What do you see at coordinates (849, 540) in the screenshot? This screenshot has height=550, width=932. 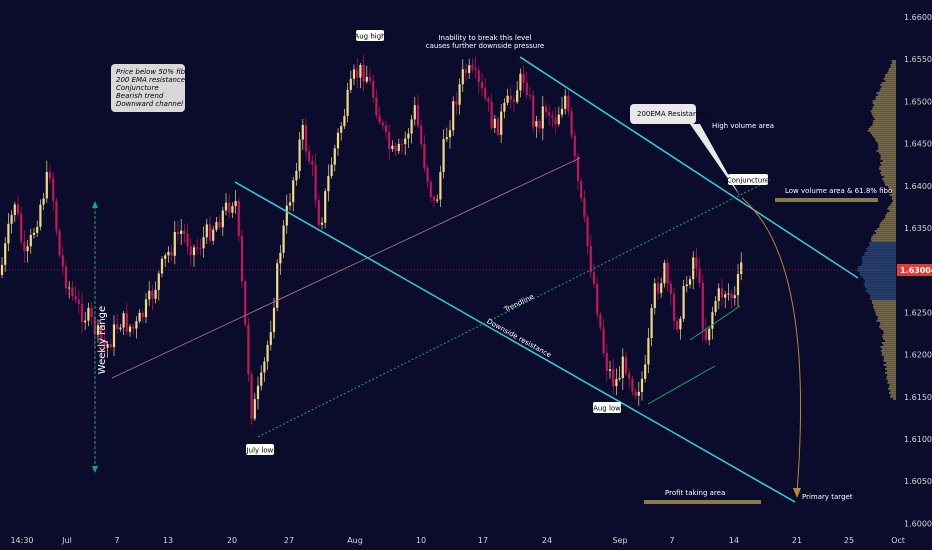 I see `x-tick-label: 25` at bounding box center [849, 540].